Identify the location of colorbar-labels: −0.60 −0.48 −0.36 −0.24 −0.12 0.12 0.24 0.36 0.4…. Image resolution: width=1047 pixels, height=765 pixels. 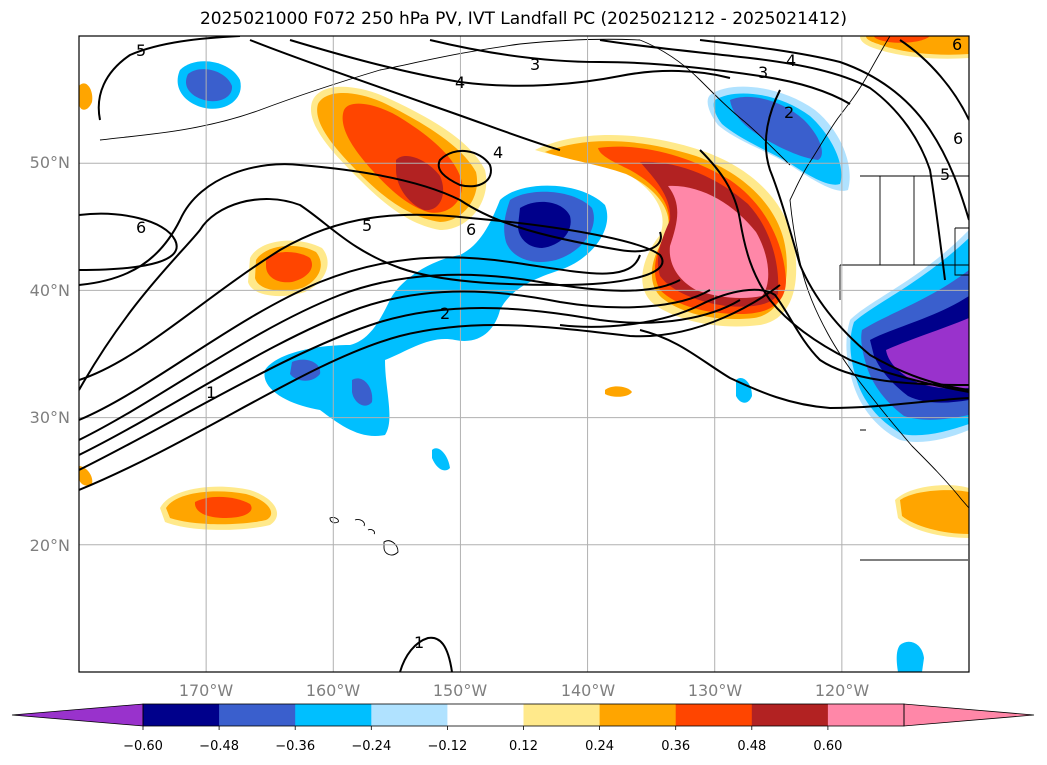
(482, 740).